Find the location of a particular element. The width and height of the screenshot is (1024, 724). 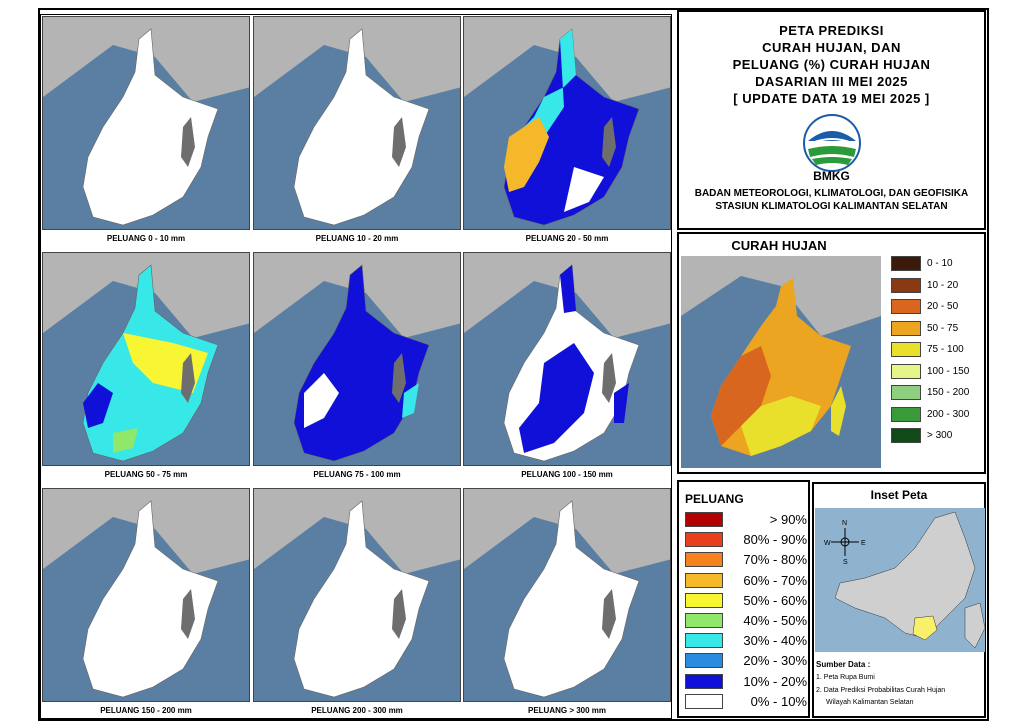

peluang-legend-item: 0% - 10% is located at coordinates (746, 701).